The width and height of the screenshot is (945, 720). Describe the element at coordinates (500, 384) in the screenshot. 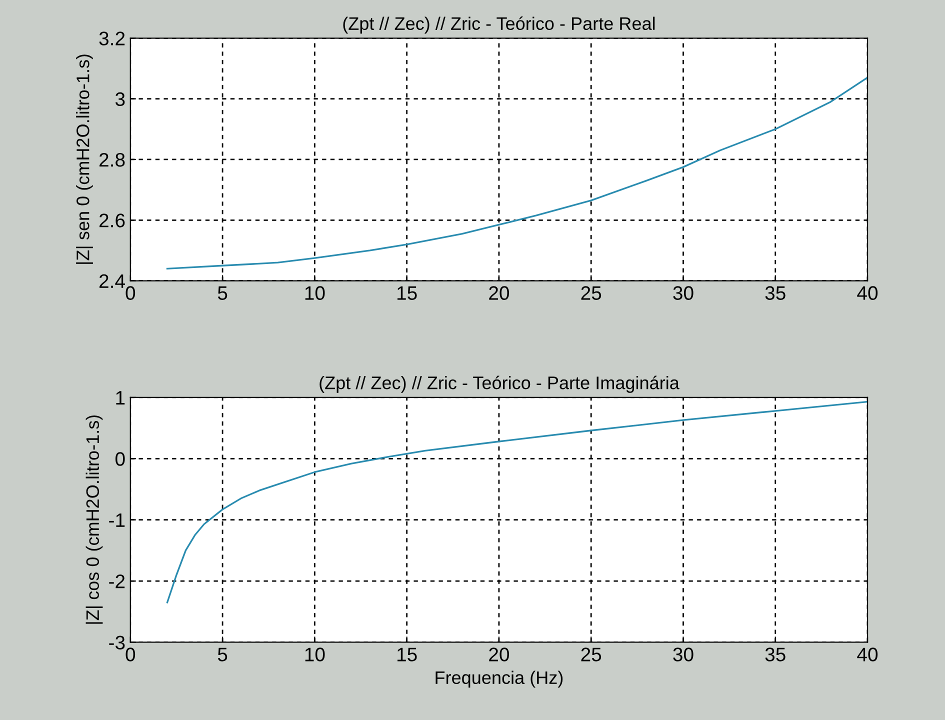

I see `chart-title: (Zpt // Zec) // Zric - Teórico - Parte Imaginária` at that location.